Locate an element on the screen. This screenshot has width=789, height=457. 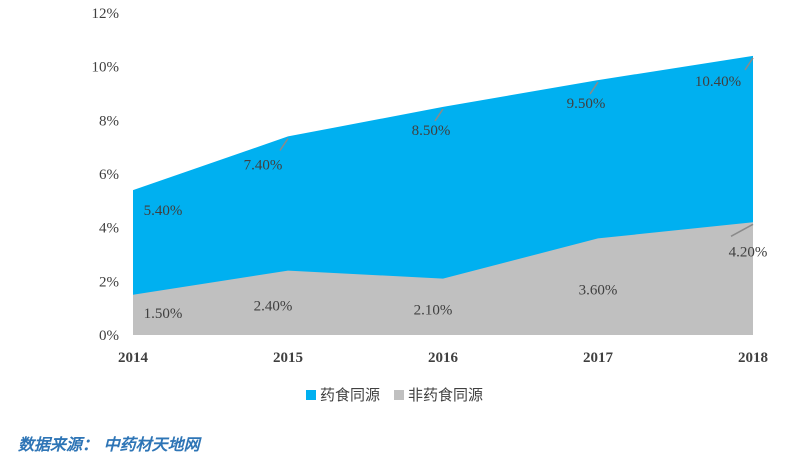
legend: 药食同源 非药食同源 is located at coordinates (394, 394).